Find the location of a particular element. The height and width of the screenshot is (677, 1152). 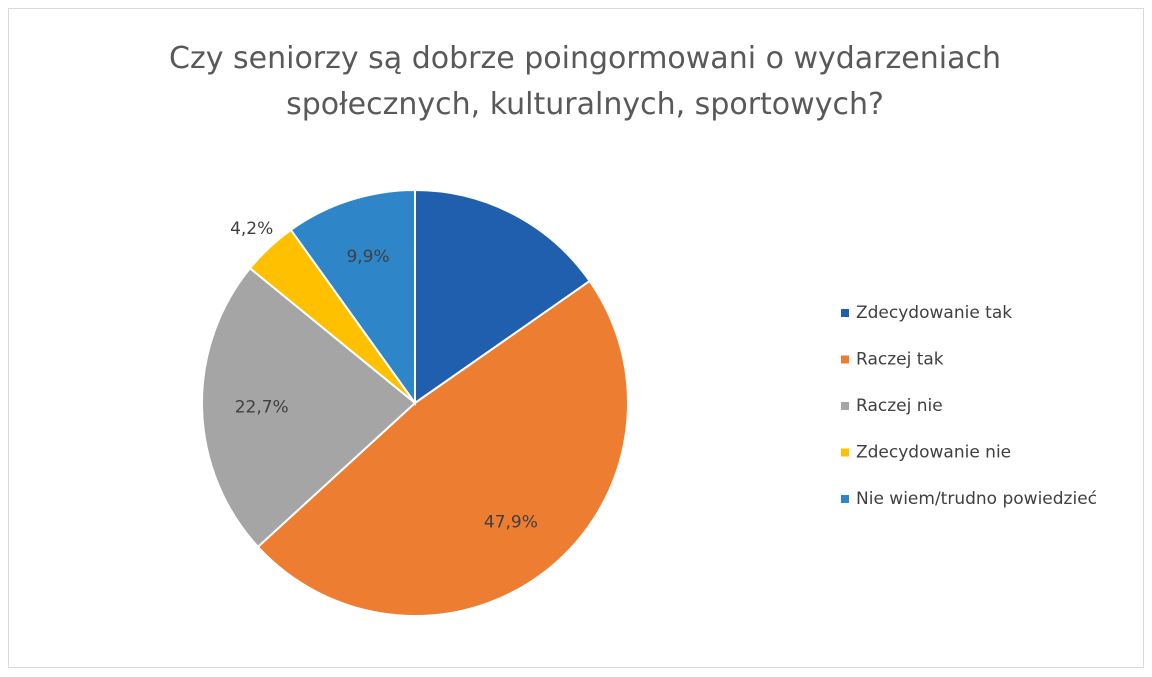

legend-label: Zdecydowanie nie is located at coordinates (933, 453).